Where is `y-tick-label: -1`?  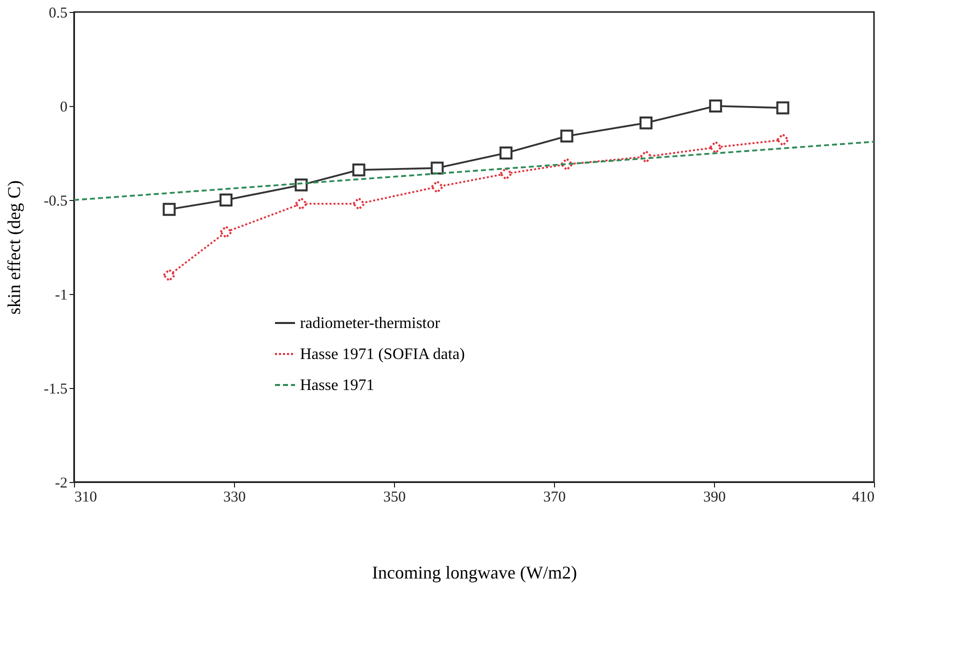 y-tick-label: -1 is located at coordinates (61, 296).